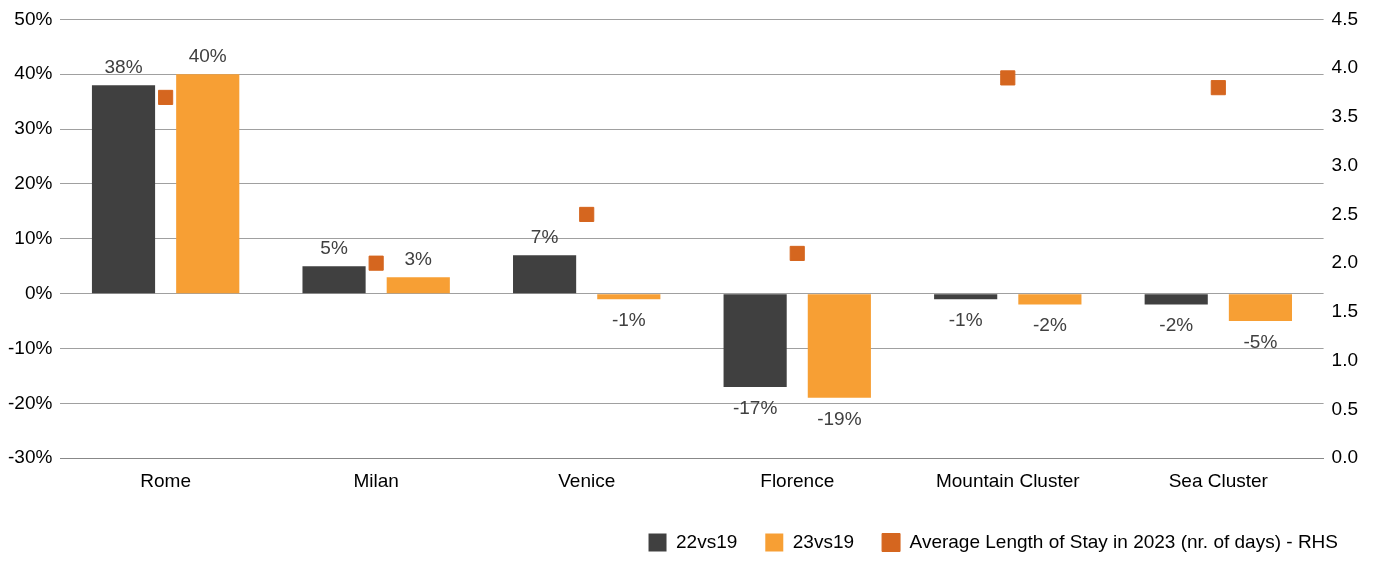  Describe the element at coordinates (1218, 480) in the screenshot. I see `x-tick-label: Sea Cluster` at that location.